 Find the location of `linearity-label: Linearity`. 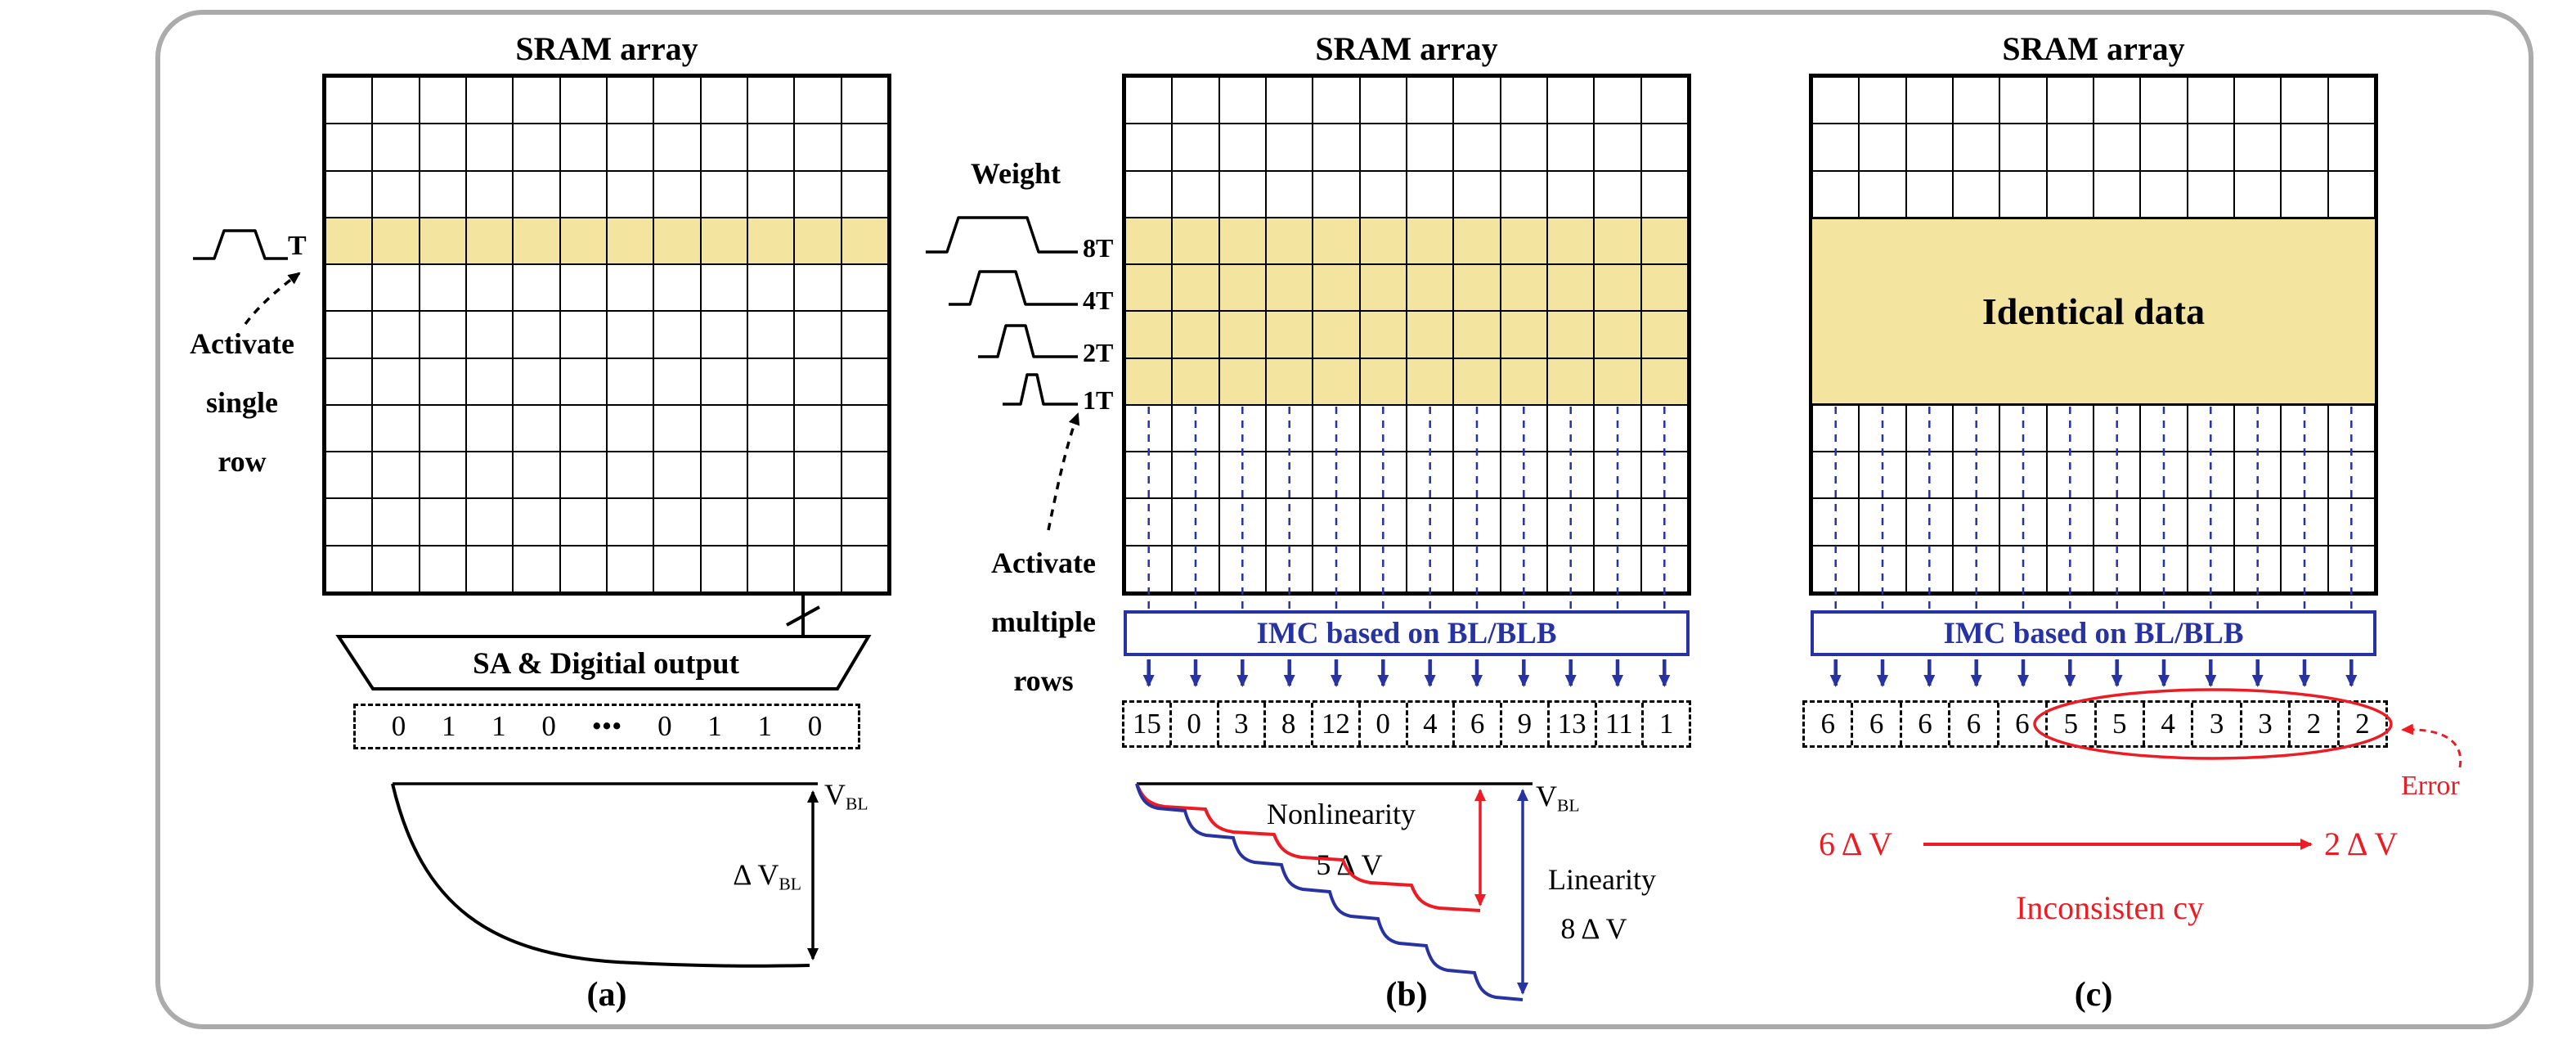

linearity-label: Linearity is located at coordinates (1602, 879).